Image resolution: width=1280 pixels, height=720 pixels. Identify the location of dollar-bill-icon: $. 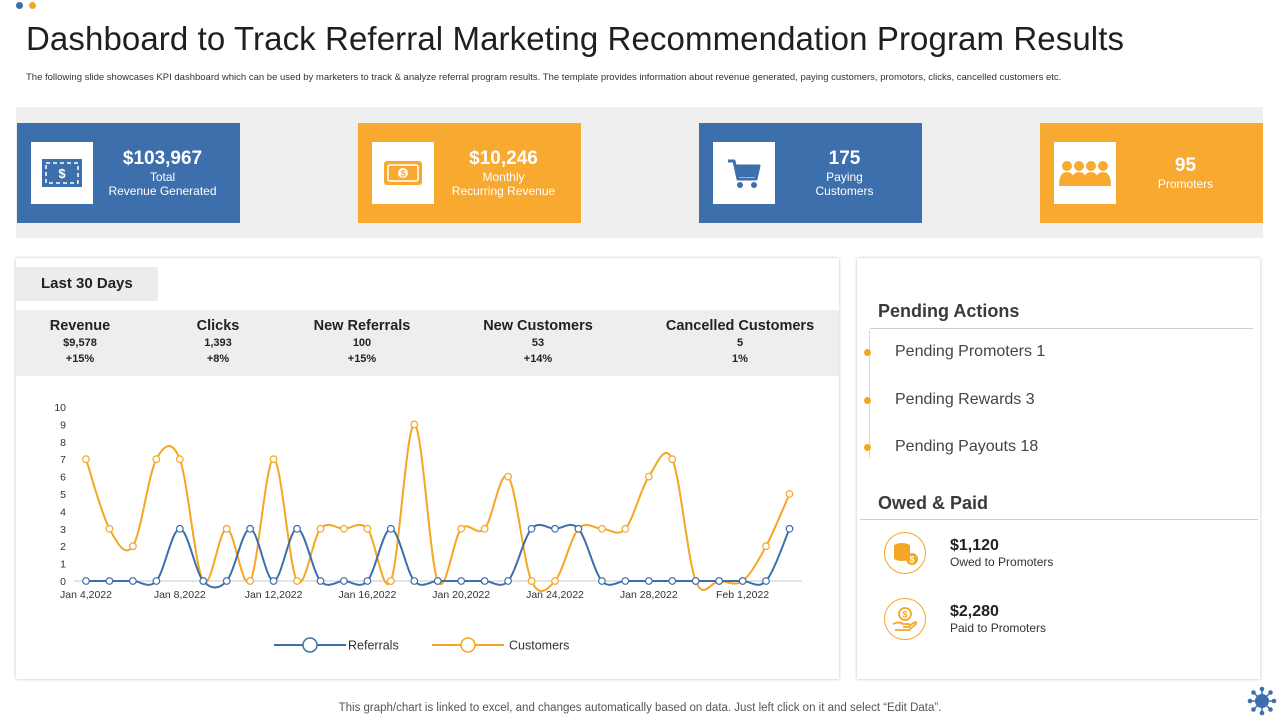
(62, 173).